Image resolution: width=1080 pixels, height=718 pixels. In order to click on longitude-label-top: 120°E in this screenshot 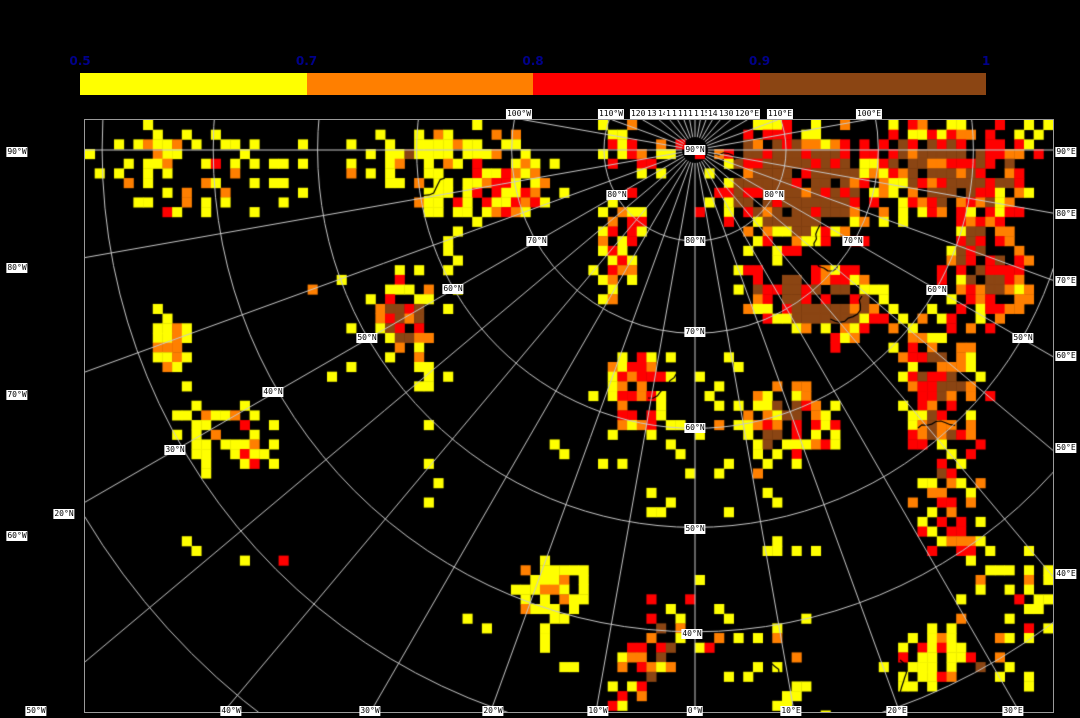, I will do `click(747, 114)`.